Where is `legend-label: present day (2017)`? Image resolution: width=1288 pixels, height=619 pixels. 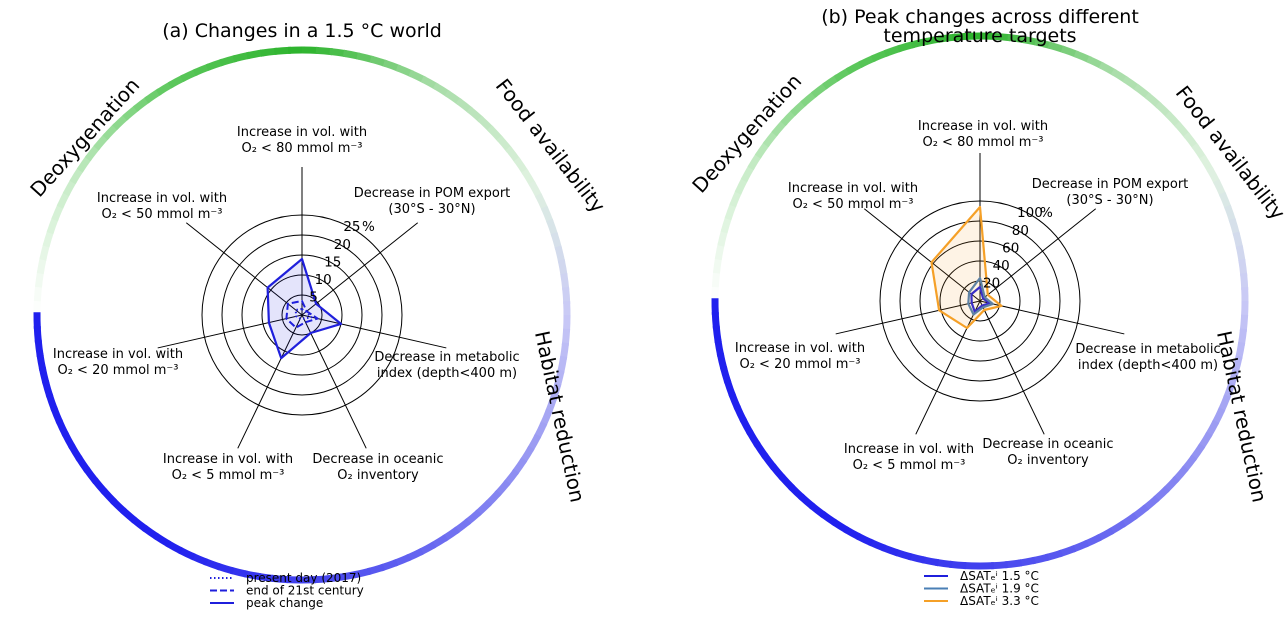 legend-label: present day (2017) is located at coordinates (303, 578).